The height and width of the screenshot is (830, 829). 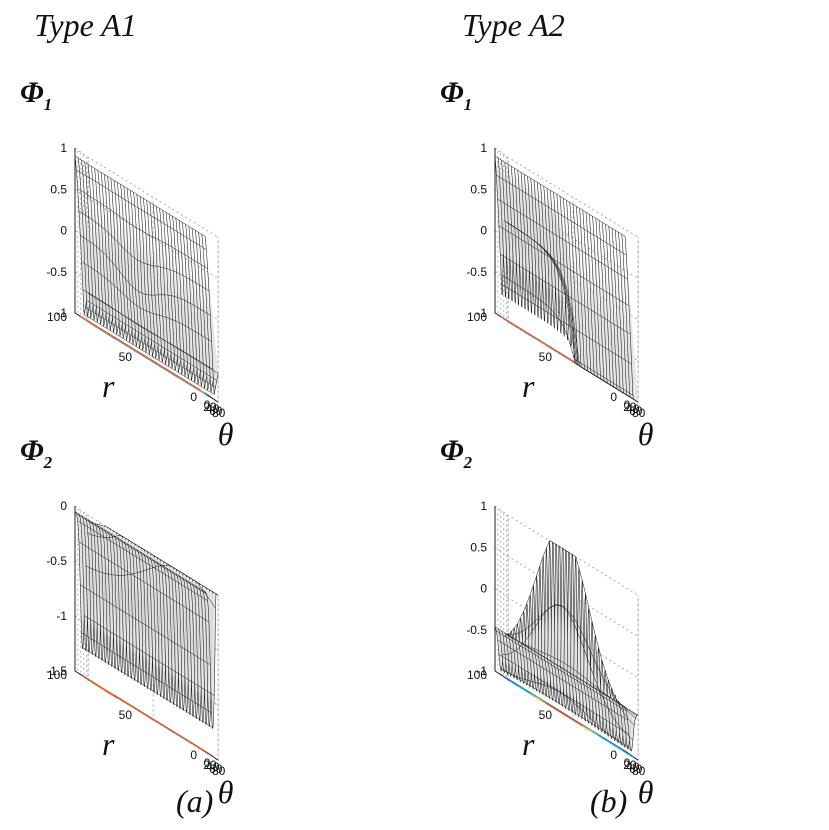 What do you see at coordinates (194, 801) in the screenshot?
I see `caption-a: (a)` at bounding box center [194, 801].